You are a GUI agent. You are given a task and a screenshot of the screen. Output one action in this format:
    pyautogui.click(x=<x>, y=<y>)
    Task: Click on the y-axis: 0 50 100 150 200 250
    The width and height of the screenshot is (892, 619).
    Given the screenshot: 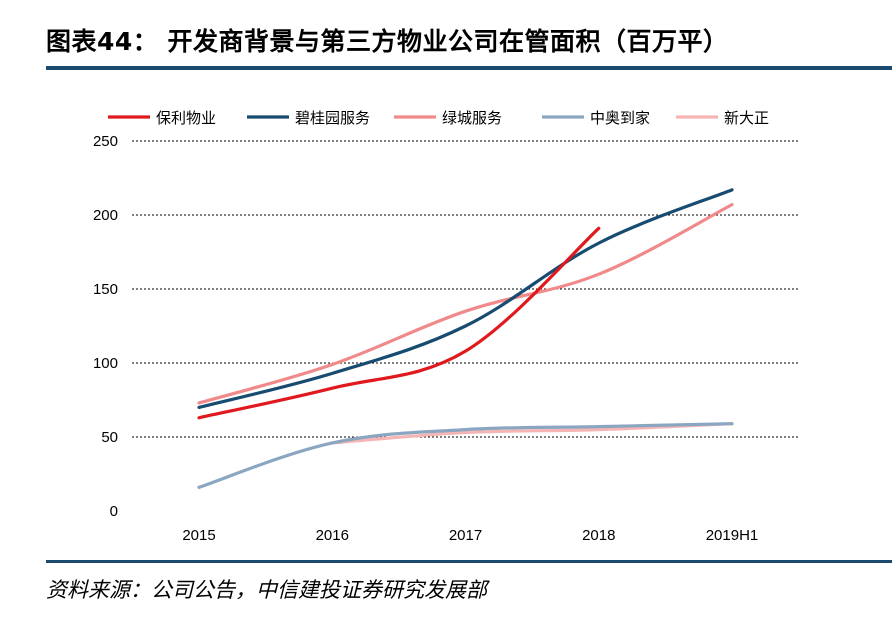 What is the action you would take?
    pyautogui.click(x=105, y=326)
    